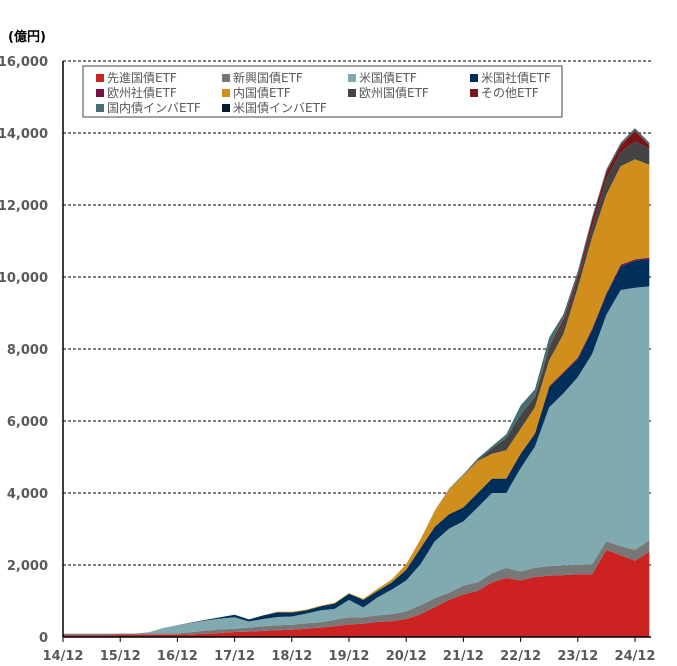  Describe the element at coordinates (24, 134) in the screenshot. I see `y-tick-label: 14,000` at that location.